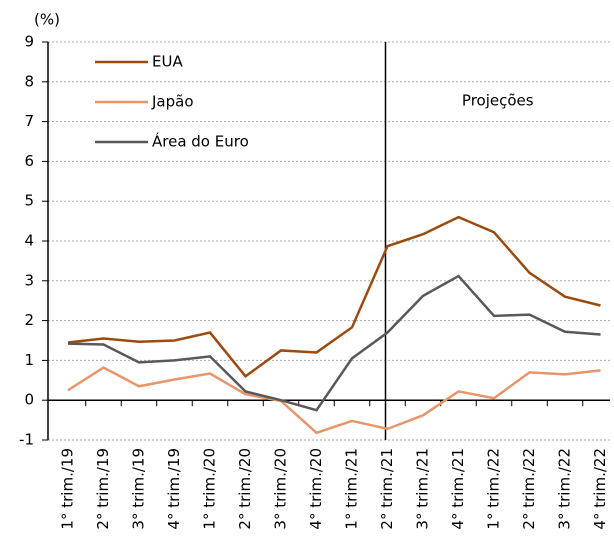 Image resolution: width=614 pixels, height=556 pixels. What do you see at coordinates (600, 489) in the screenshot?
I see `x-tick-label: 4° trim./22` at bounding box center [600, 489].